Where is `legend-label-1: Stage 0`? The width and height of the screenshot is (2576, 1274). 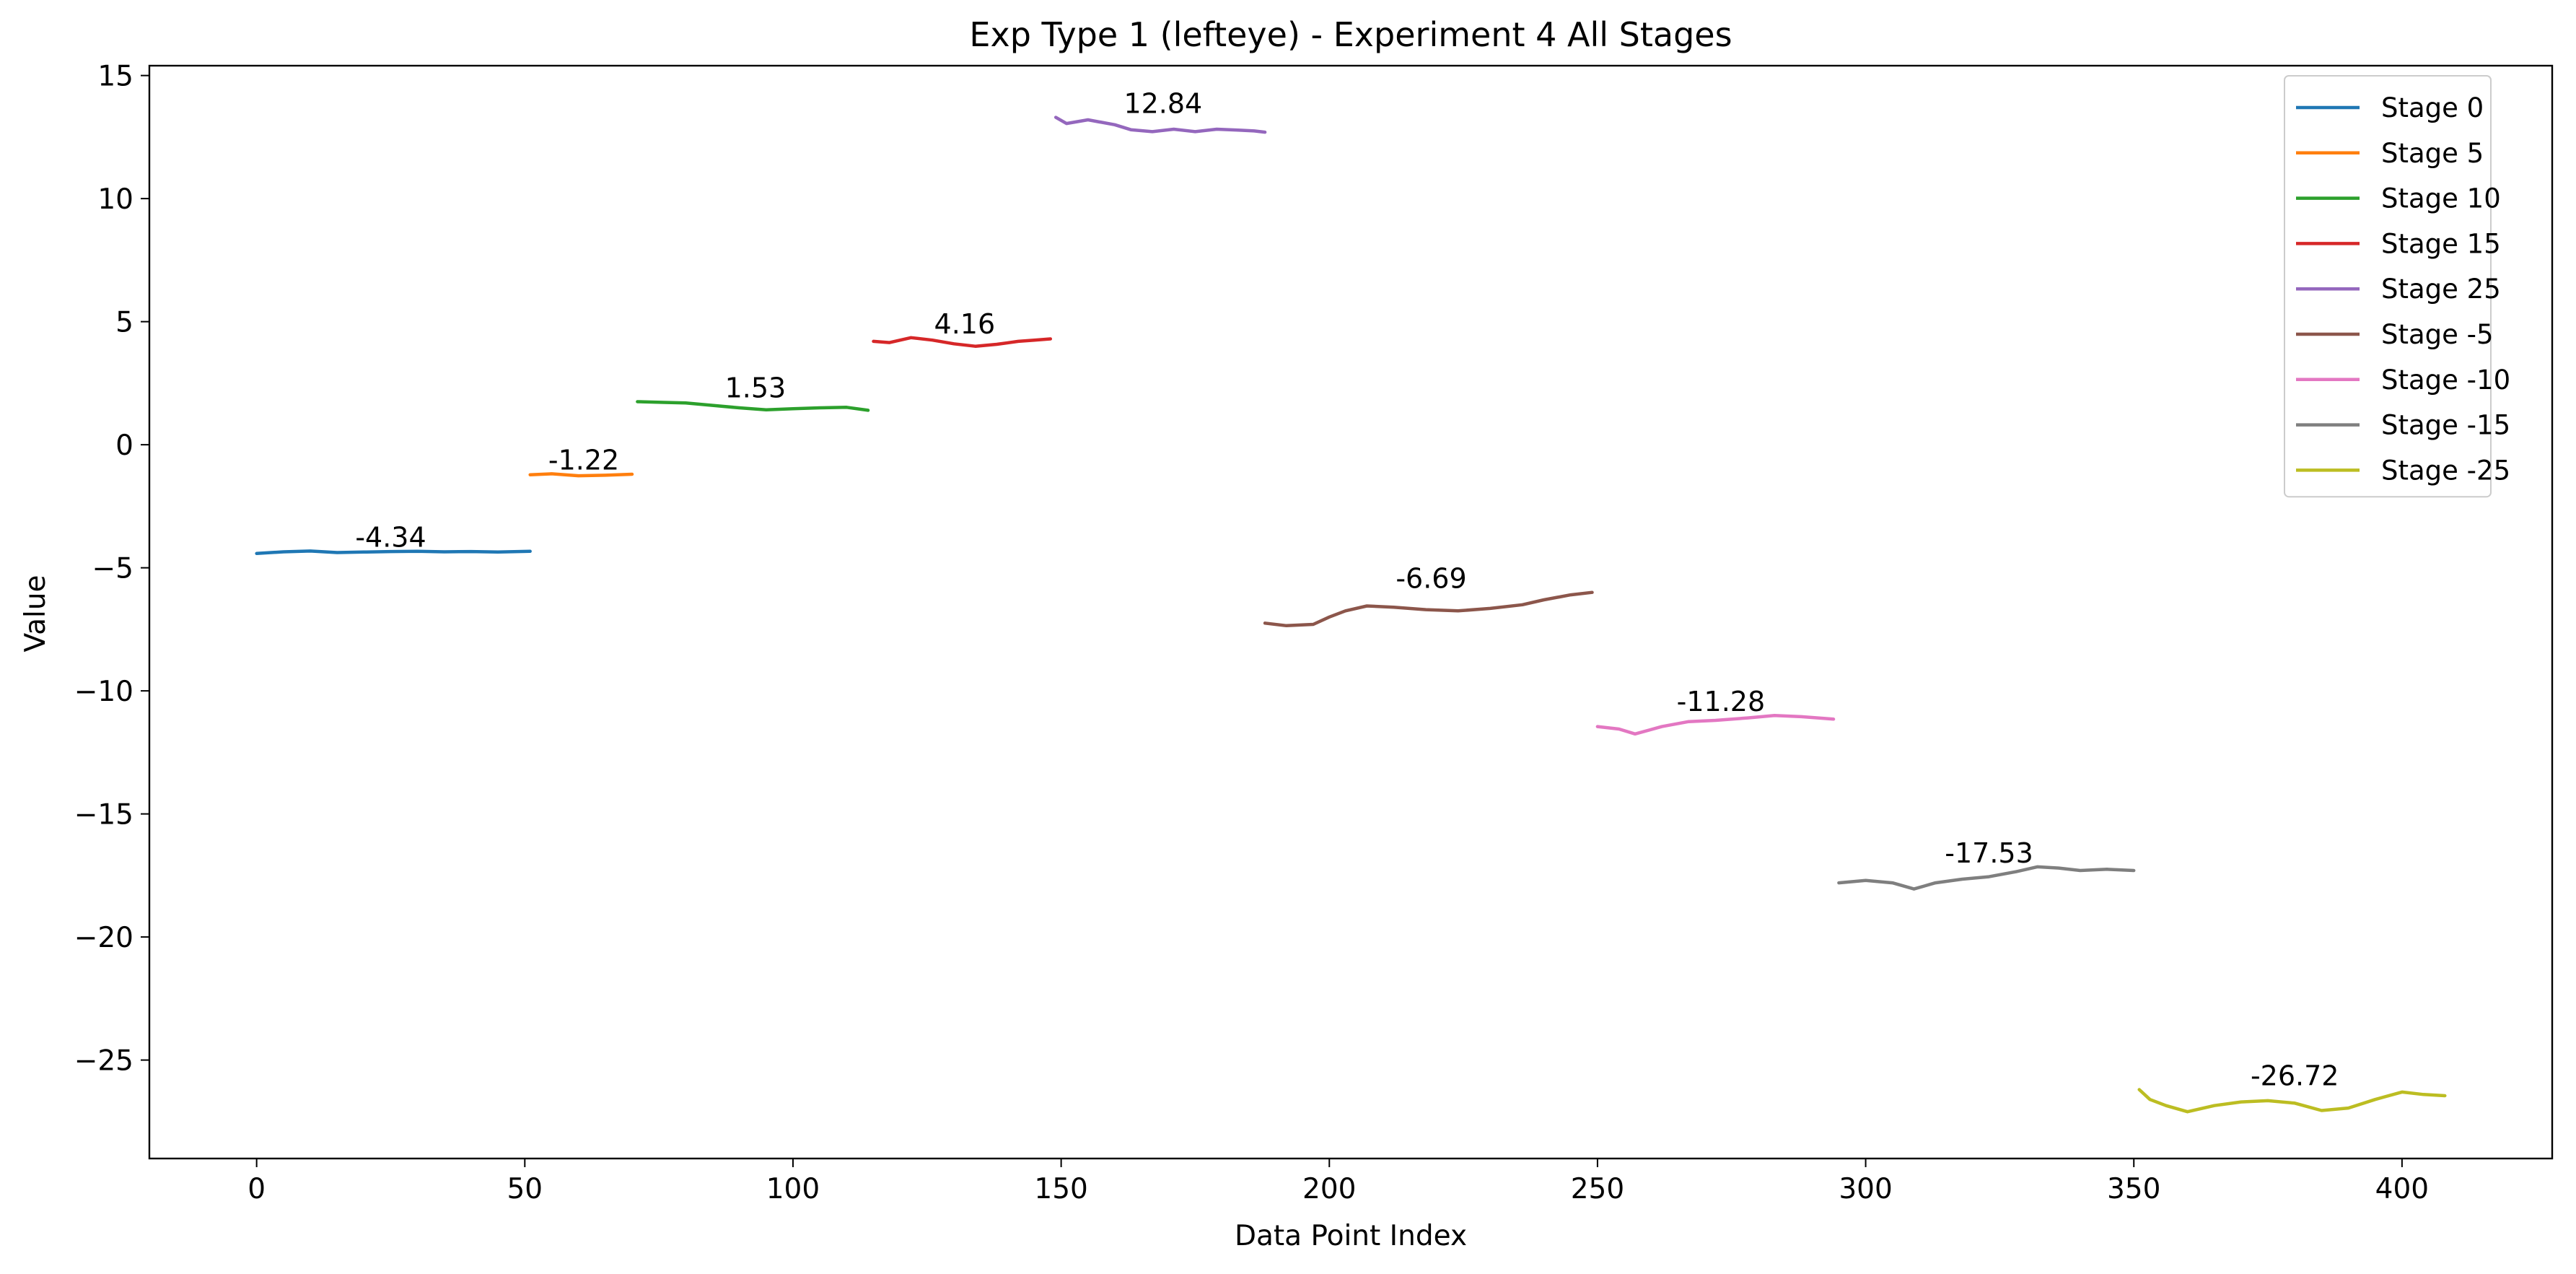
legend-label-1: Stage 0 is located at coordinates (2432, 107).